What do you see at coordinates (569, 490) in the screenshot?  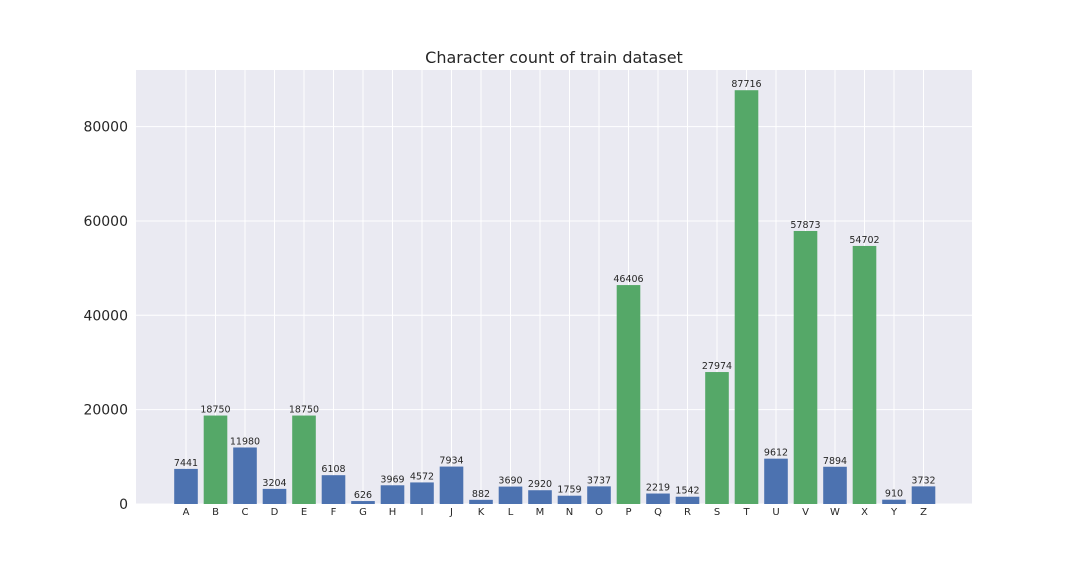 I see `data-label: 1759` at bounding box center [569, 490].